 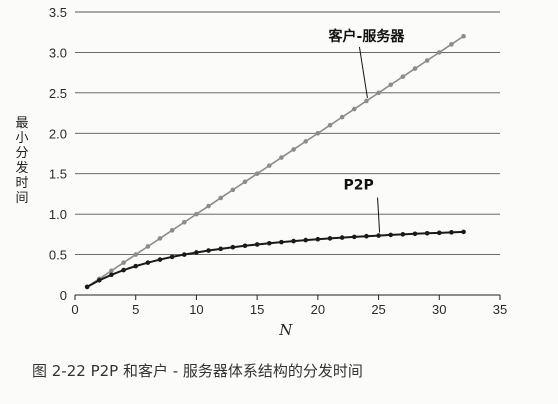 I want to click on x-tick-label: 5, so click(x=135, y=309).